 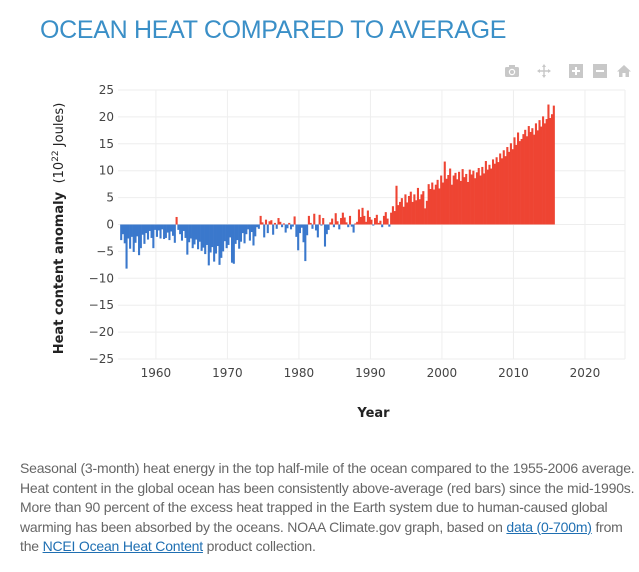 I want to click on ncei-ocean-heat-content-link: NCEI Ocean Heat Content, so click(x=123, y=546).